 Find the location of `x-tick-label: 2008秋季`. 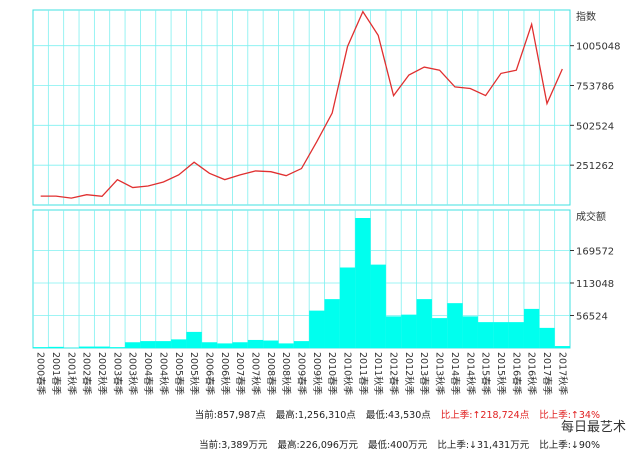

x-tick-label: 2008秋季 is located at coordinates (286, 374).